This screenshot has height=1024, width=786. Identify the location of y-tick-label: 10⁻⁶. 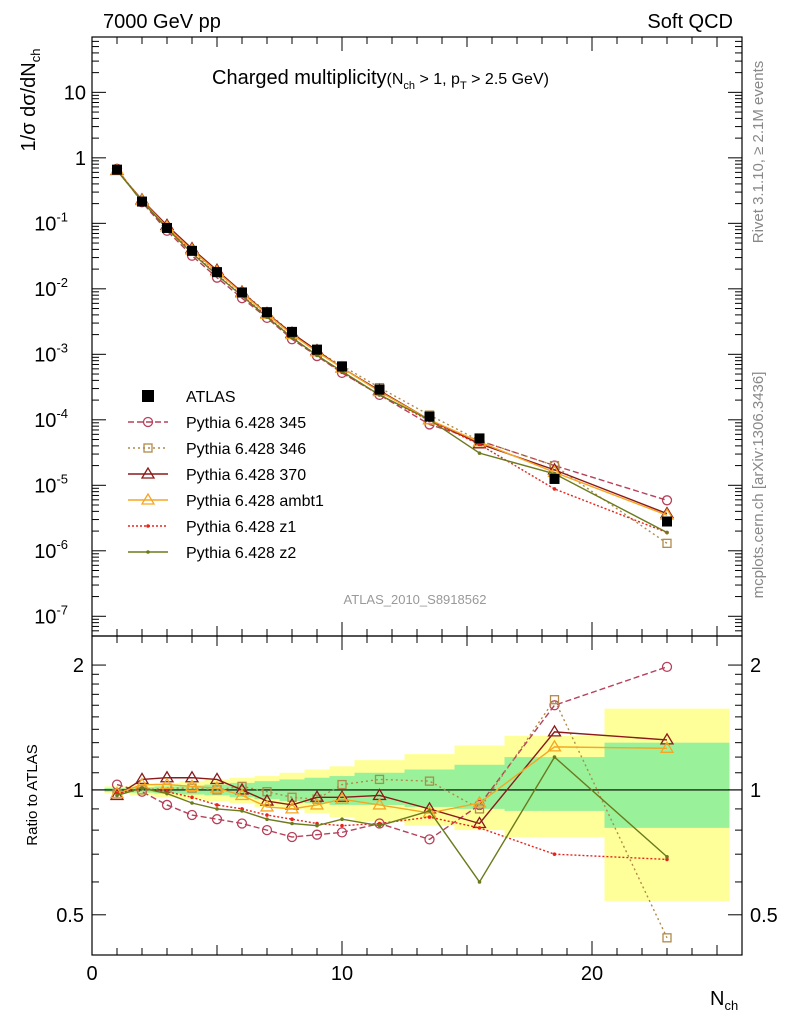
(51, 550).